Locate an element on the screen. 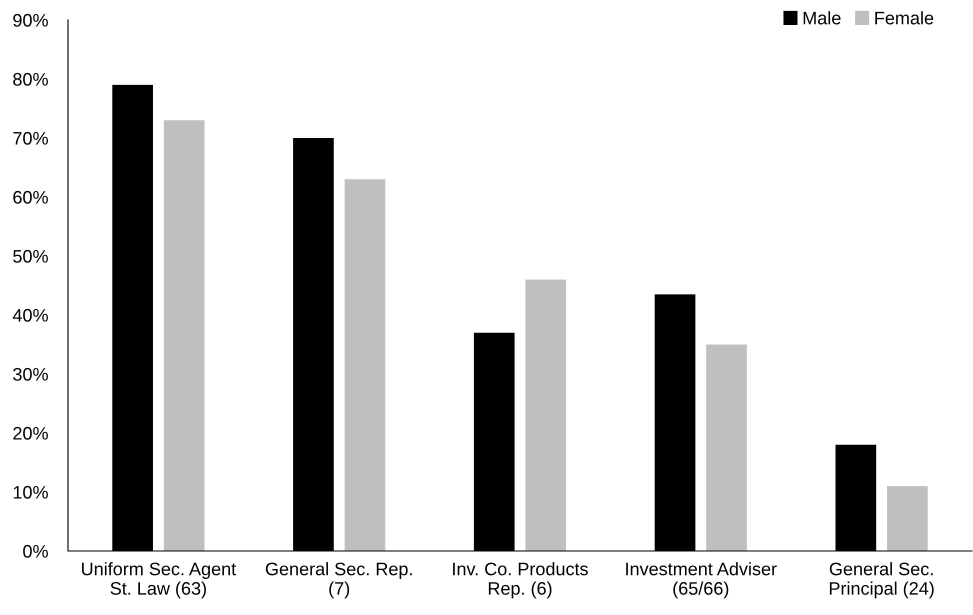 The height and width of the screenshot is (615, 973). y-tick-label: 30% is located at coordinates (30, 374).